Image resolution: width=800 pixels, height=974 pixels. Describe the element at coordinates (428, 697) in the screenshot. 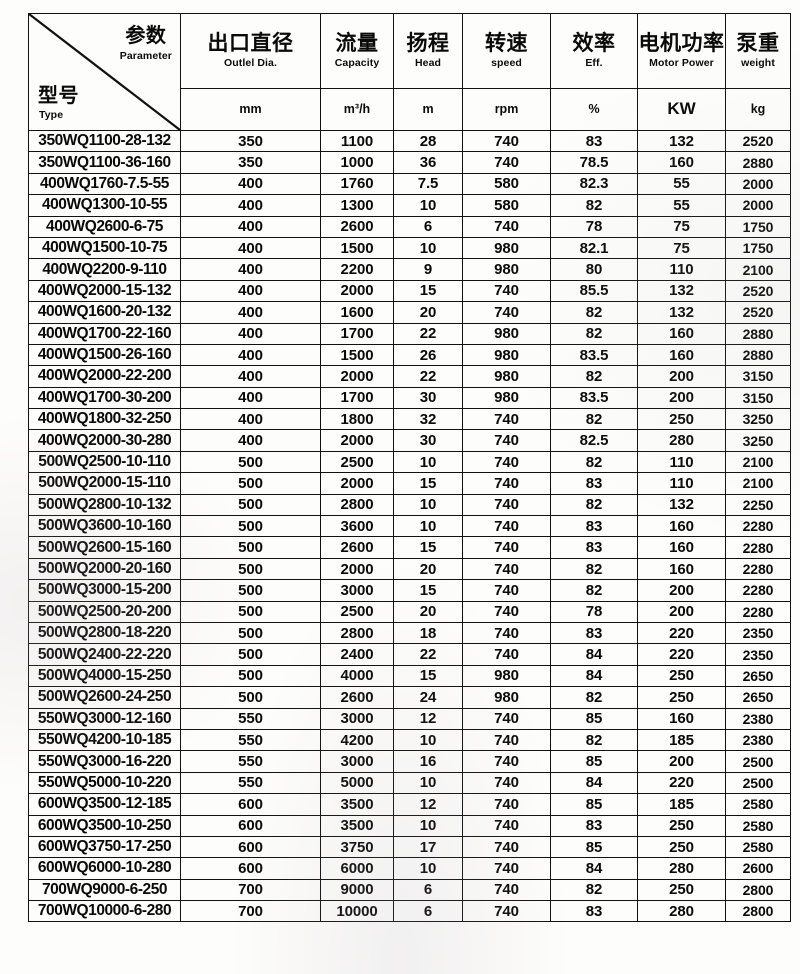

I see `cell-head: 24` at that location.